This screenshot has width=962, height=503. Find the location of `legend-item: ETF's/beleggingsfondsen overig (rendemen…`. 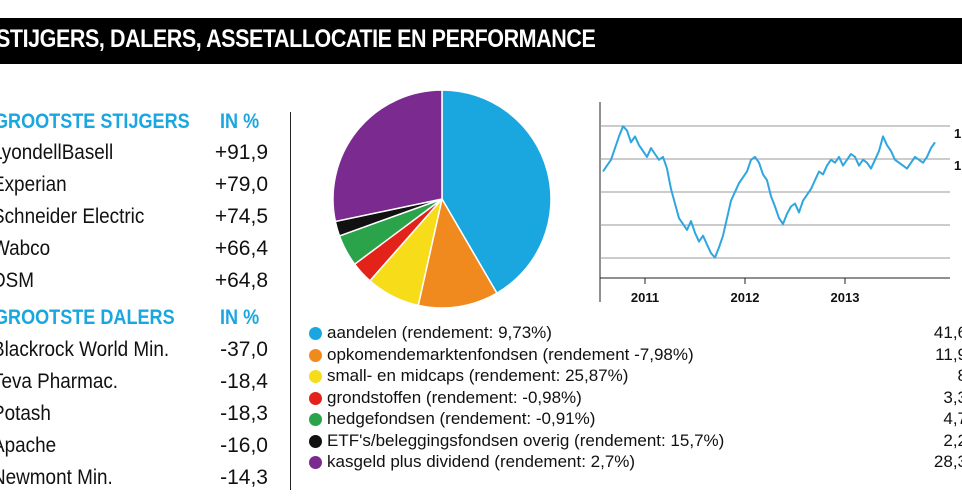

legend-item: ETF's/beleggingsfondsen overig (rendemen… is located at coordinates (633, 442).